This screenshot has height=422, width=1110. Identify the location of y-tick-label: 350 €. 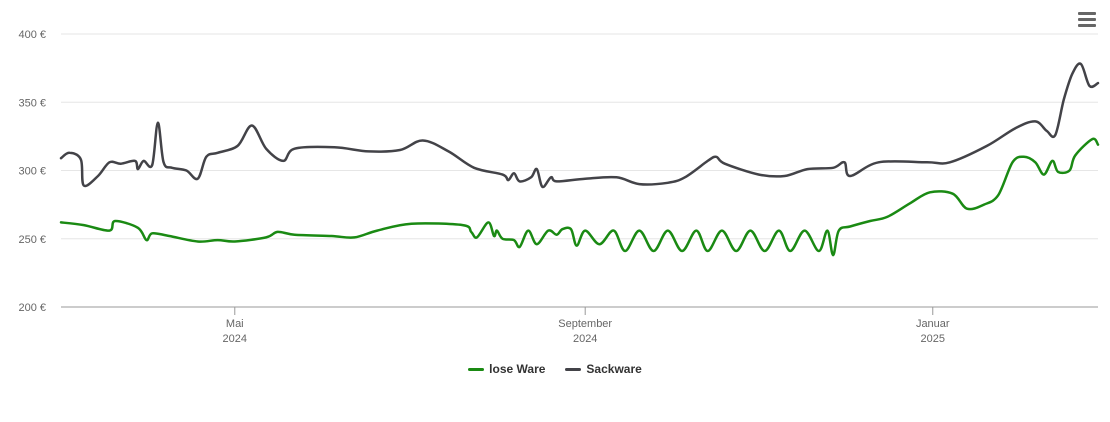
(32, 103).